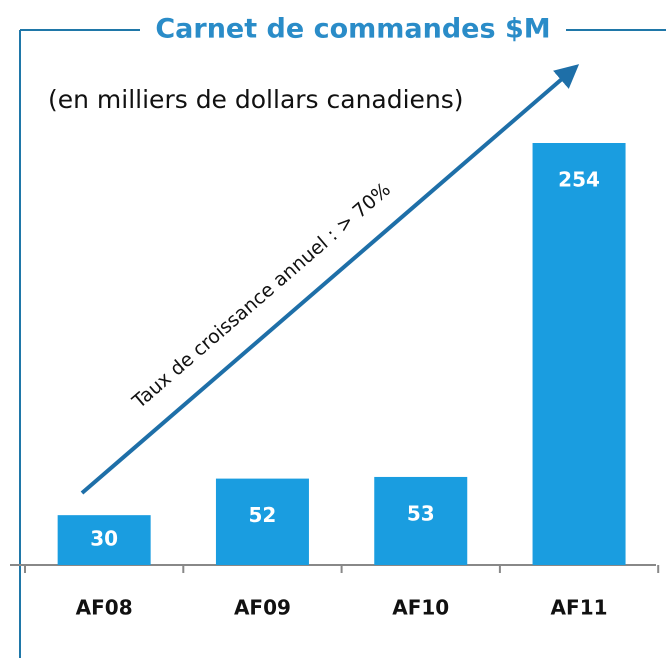  Describe the element at coordinates (263, 515) in the screenshot. I see `value-label: 52` at that location.